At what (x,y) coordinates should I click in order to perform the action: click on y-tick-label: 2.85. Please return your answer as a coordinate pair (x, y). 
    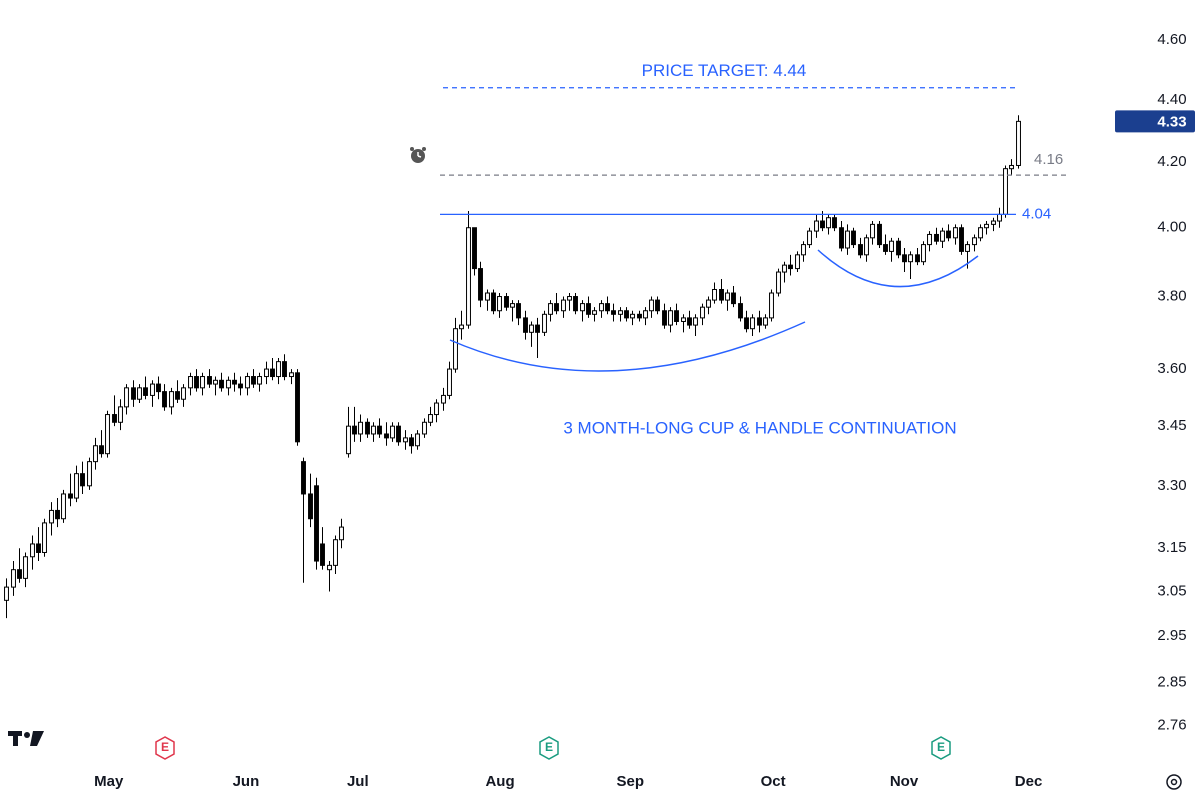
    Looking at the image, I should click on (1171, 681).